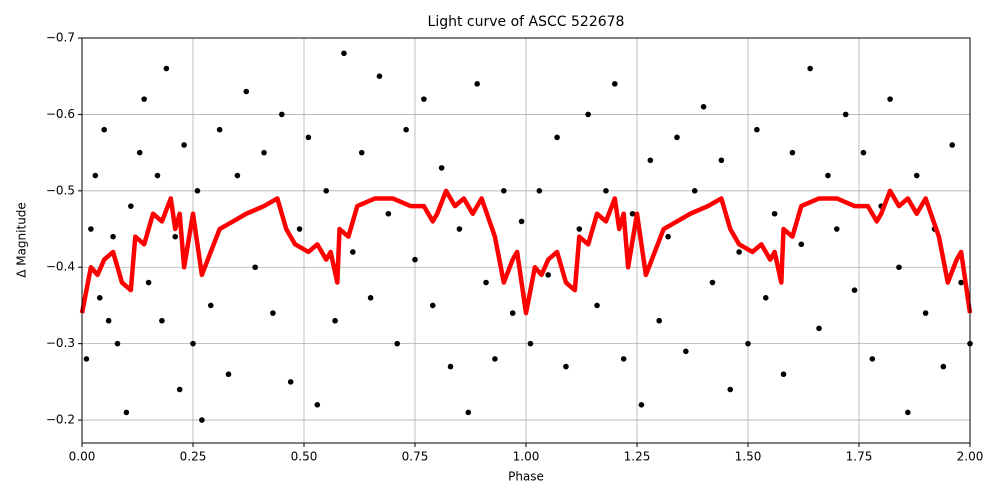 The width and height of the screenshot is (1000, 500). Describe the element at coordinates (60, 190) in the screenshot. I see `y-tick-label: −0.5` at that location.